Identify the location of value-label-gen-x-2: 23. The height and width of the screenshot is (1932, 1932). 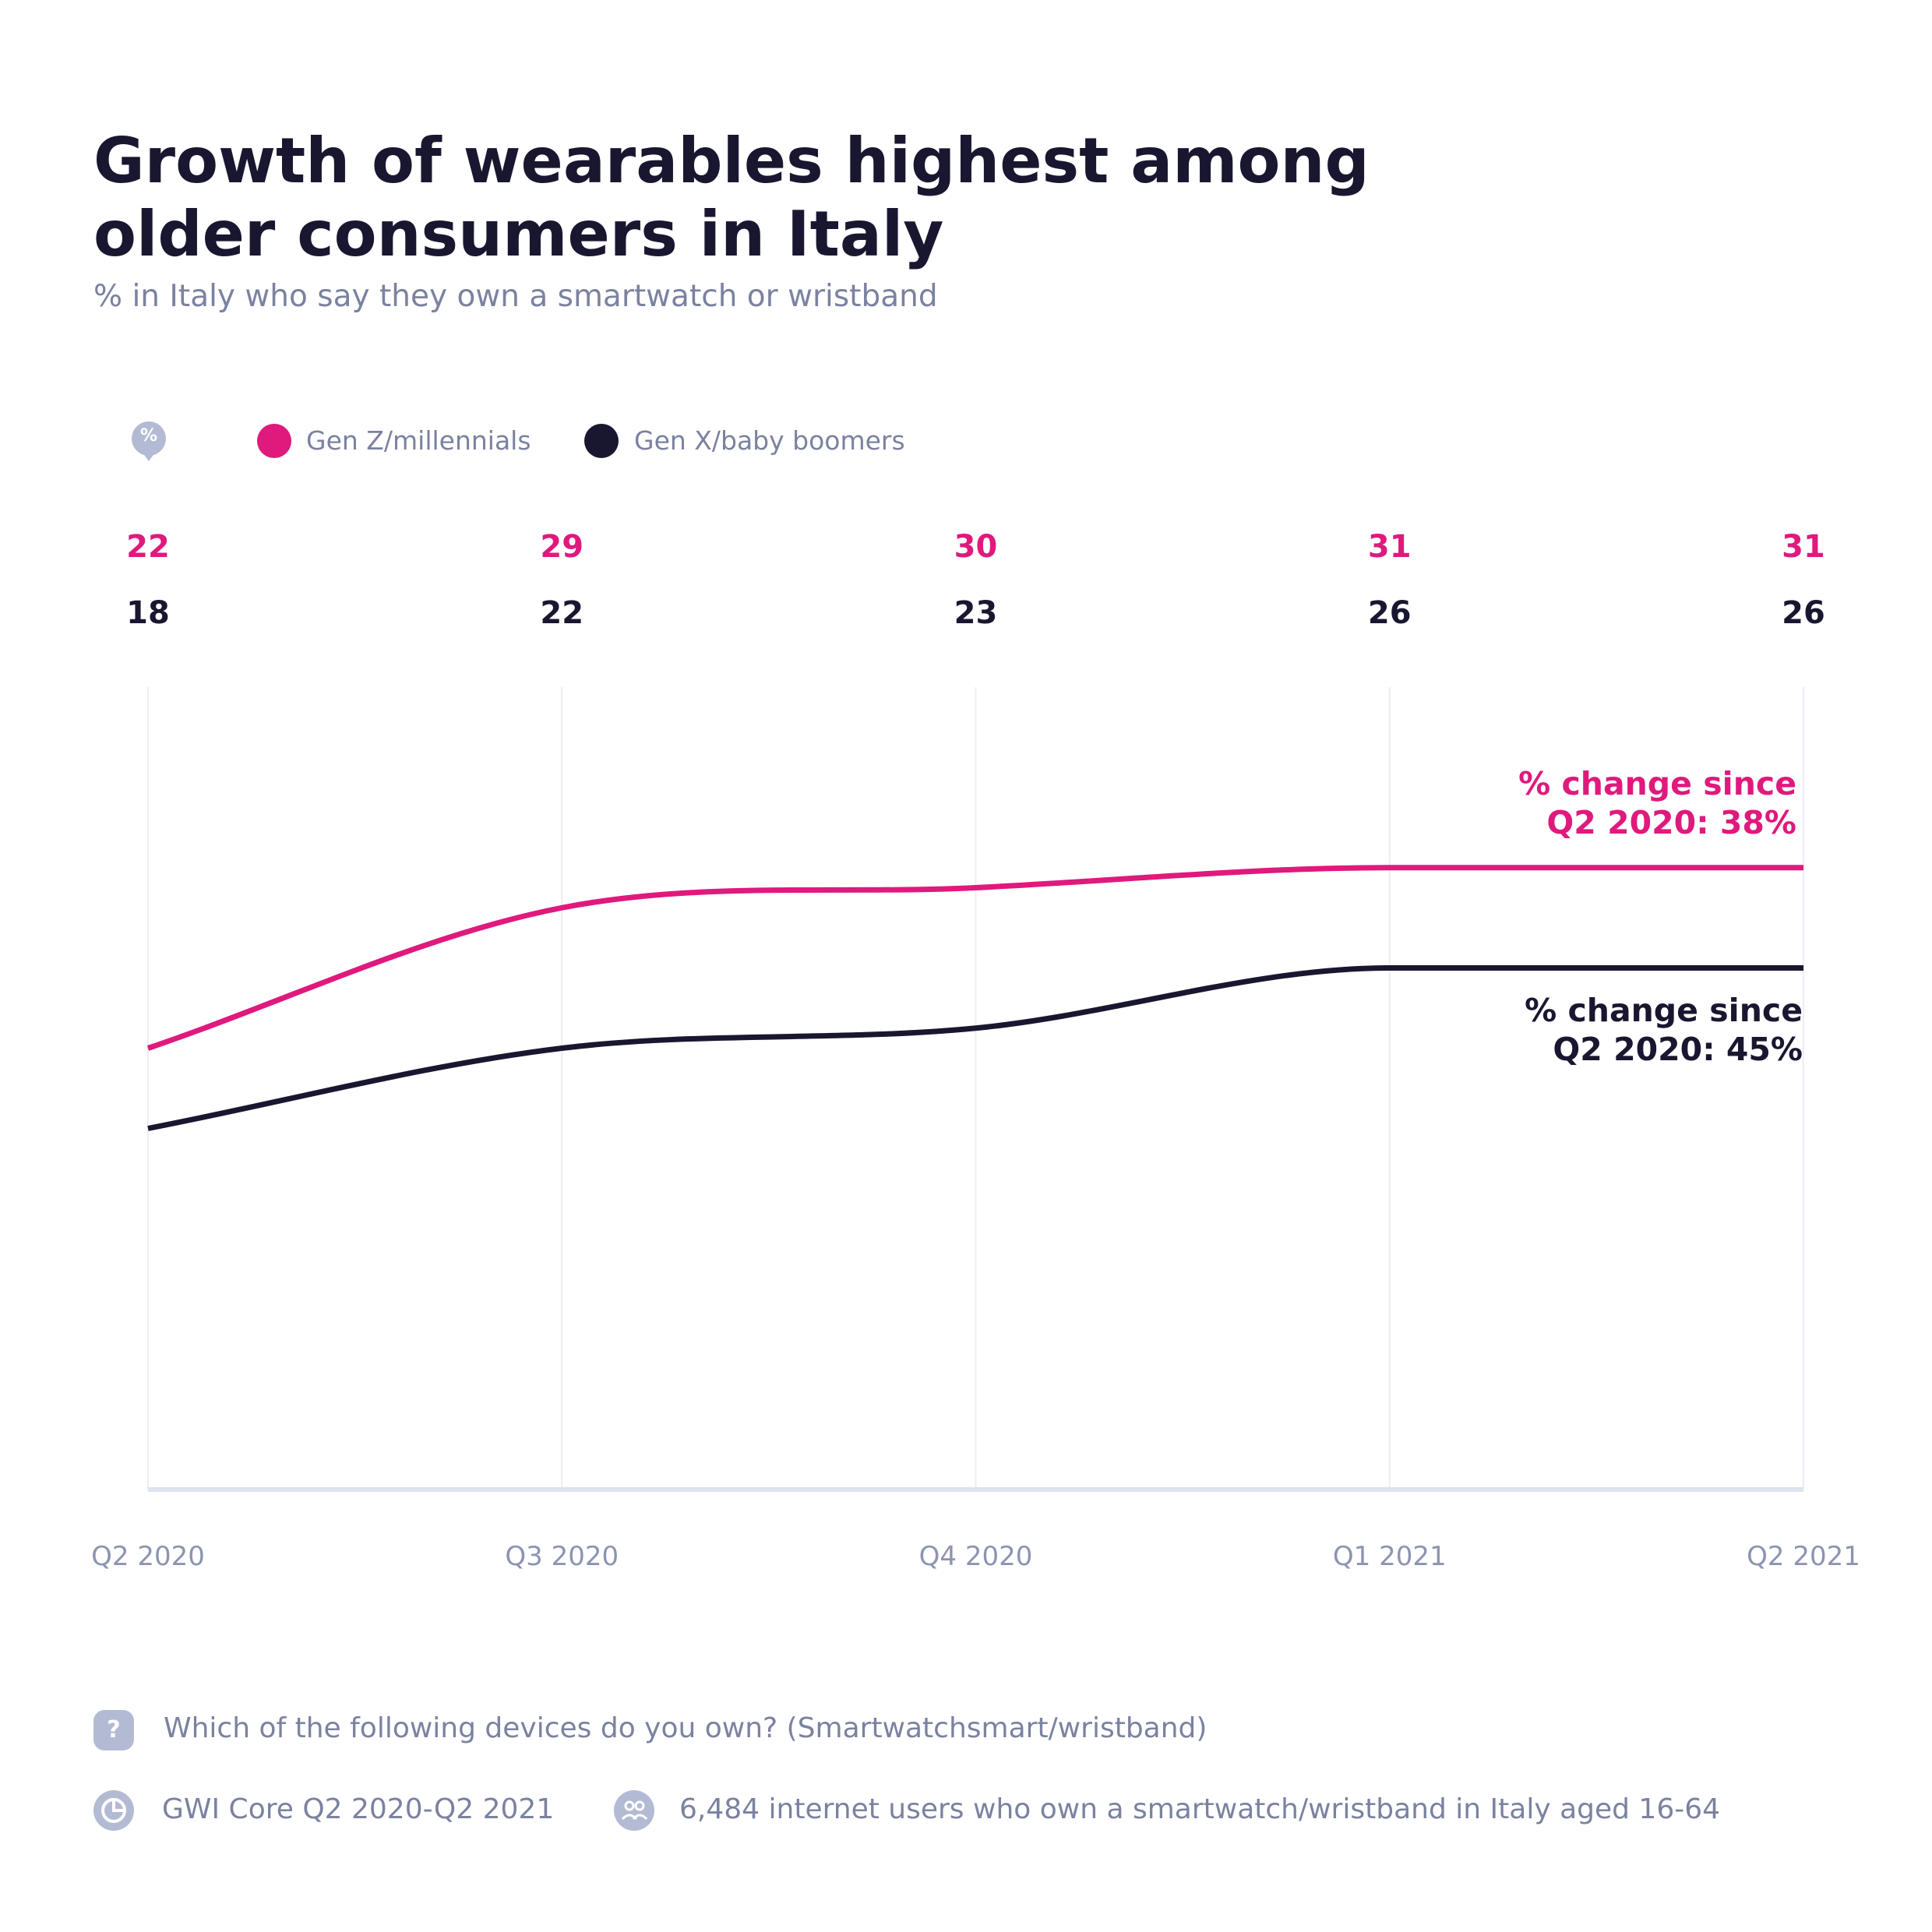
(976, 613).